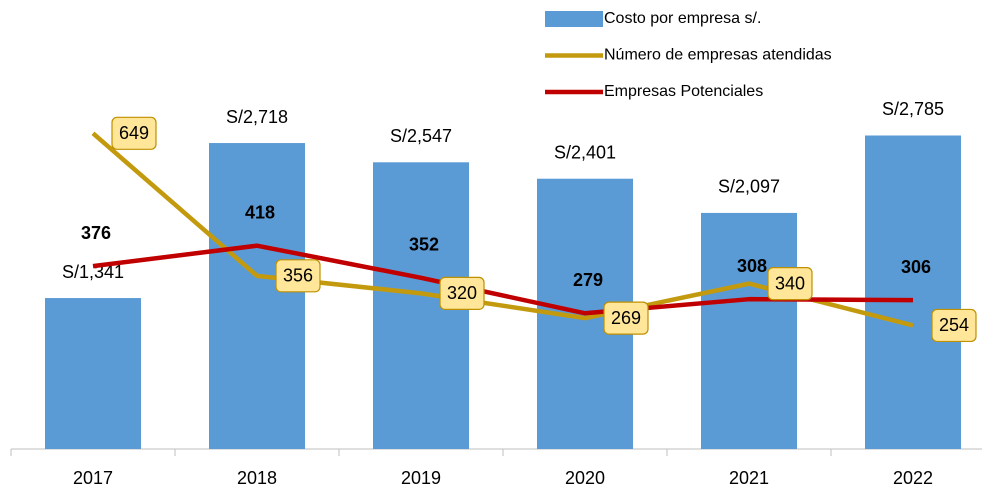 This screenshot has width=982, height=494. I want to click on data-label: 649, so click(134, 133).